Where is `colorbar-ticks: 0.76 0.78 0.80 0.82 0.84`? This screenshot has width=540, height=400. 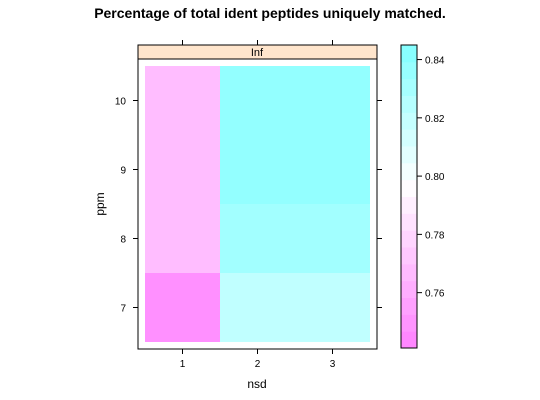 colorbar-ticks: 0.76 0.78 0.80 0.82 0.84 is located at coordinates (431, 178).